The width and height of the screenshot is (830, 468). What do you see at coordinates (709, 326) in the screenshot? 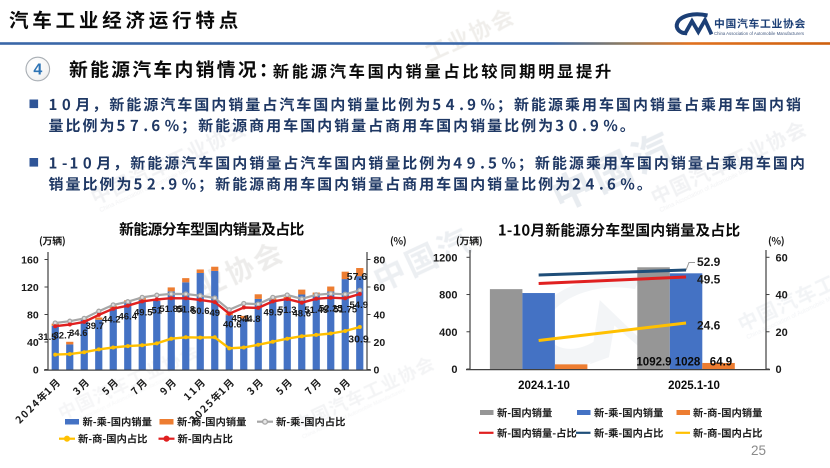
I see `svg-text: 24.6` at bounding box center [709, 326].